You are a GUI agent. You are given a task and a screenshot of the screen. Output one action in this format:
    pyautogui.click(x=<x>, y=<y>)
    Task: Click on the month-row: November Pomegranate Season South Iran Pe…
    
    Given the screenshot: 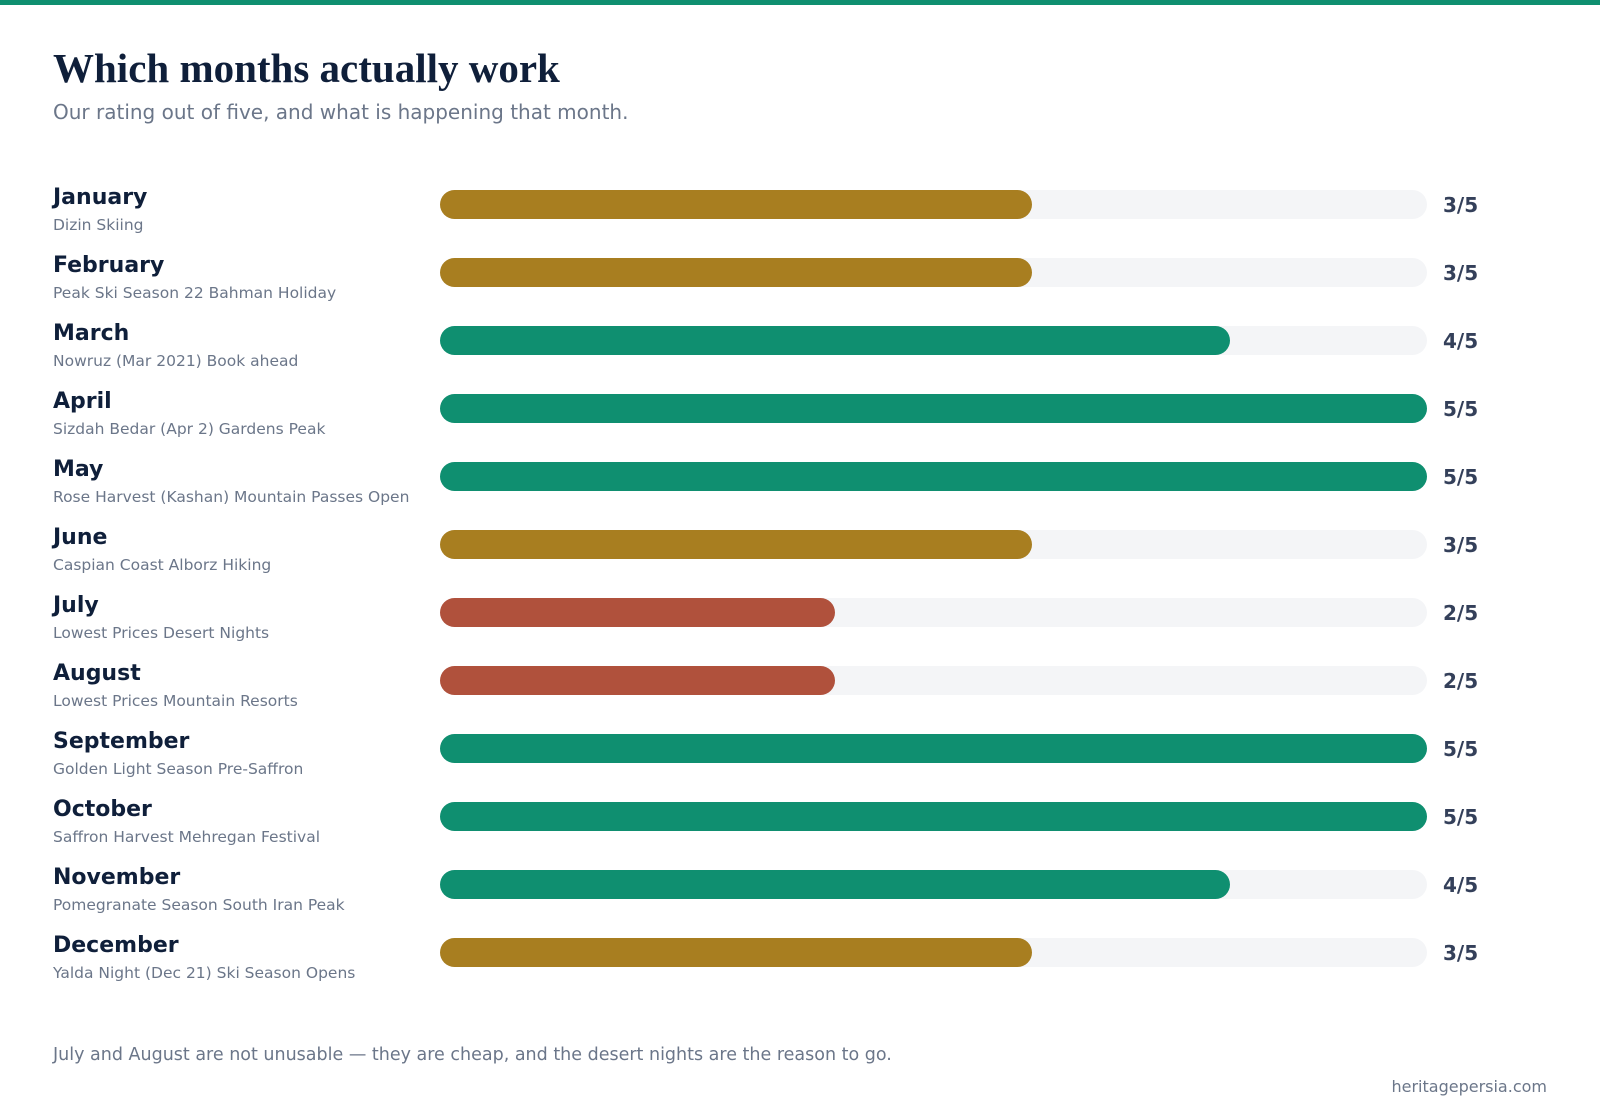 What is the action you would take?
    pyautogui.click(x=800, y=899)
    